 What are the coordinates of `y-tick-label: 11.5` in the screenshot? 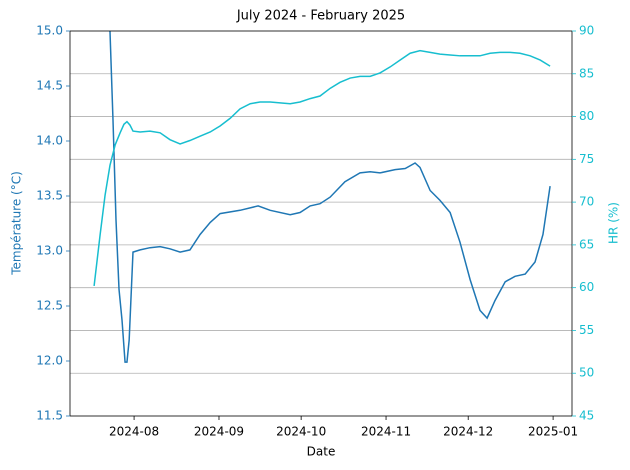 It's located at (49, 416).